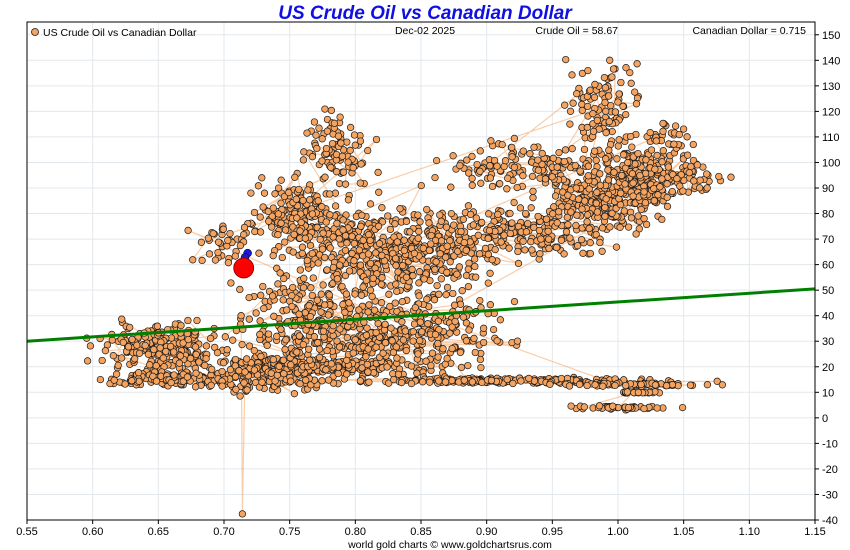  What do you see at coordinates (244, 263) in the screenshot?
I see `current-marker-layer` at bounding box center [244, 263].